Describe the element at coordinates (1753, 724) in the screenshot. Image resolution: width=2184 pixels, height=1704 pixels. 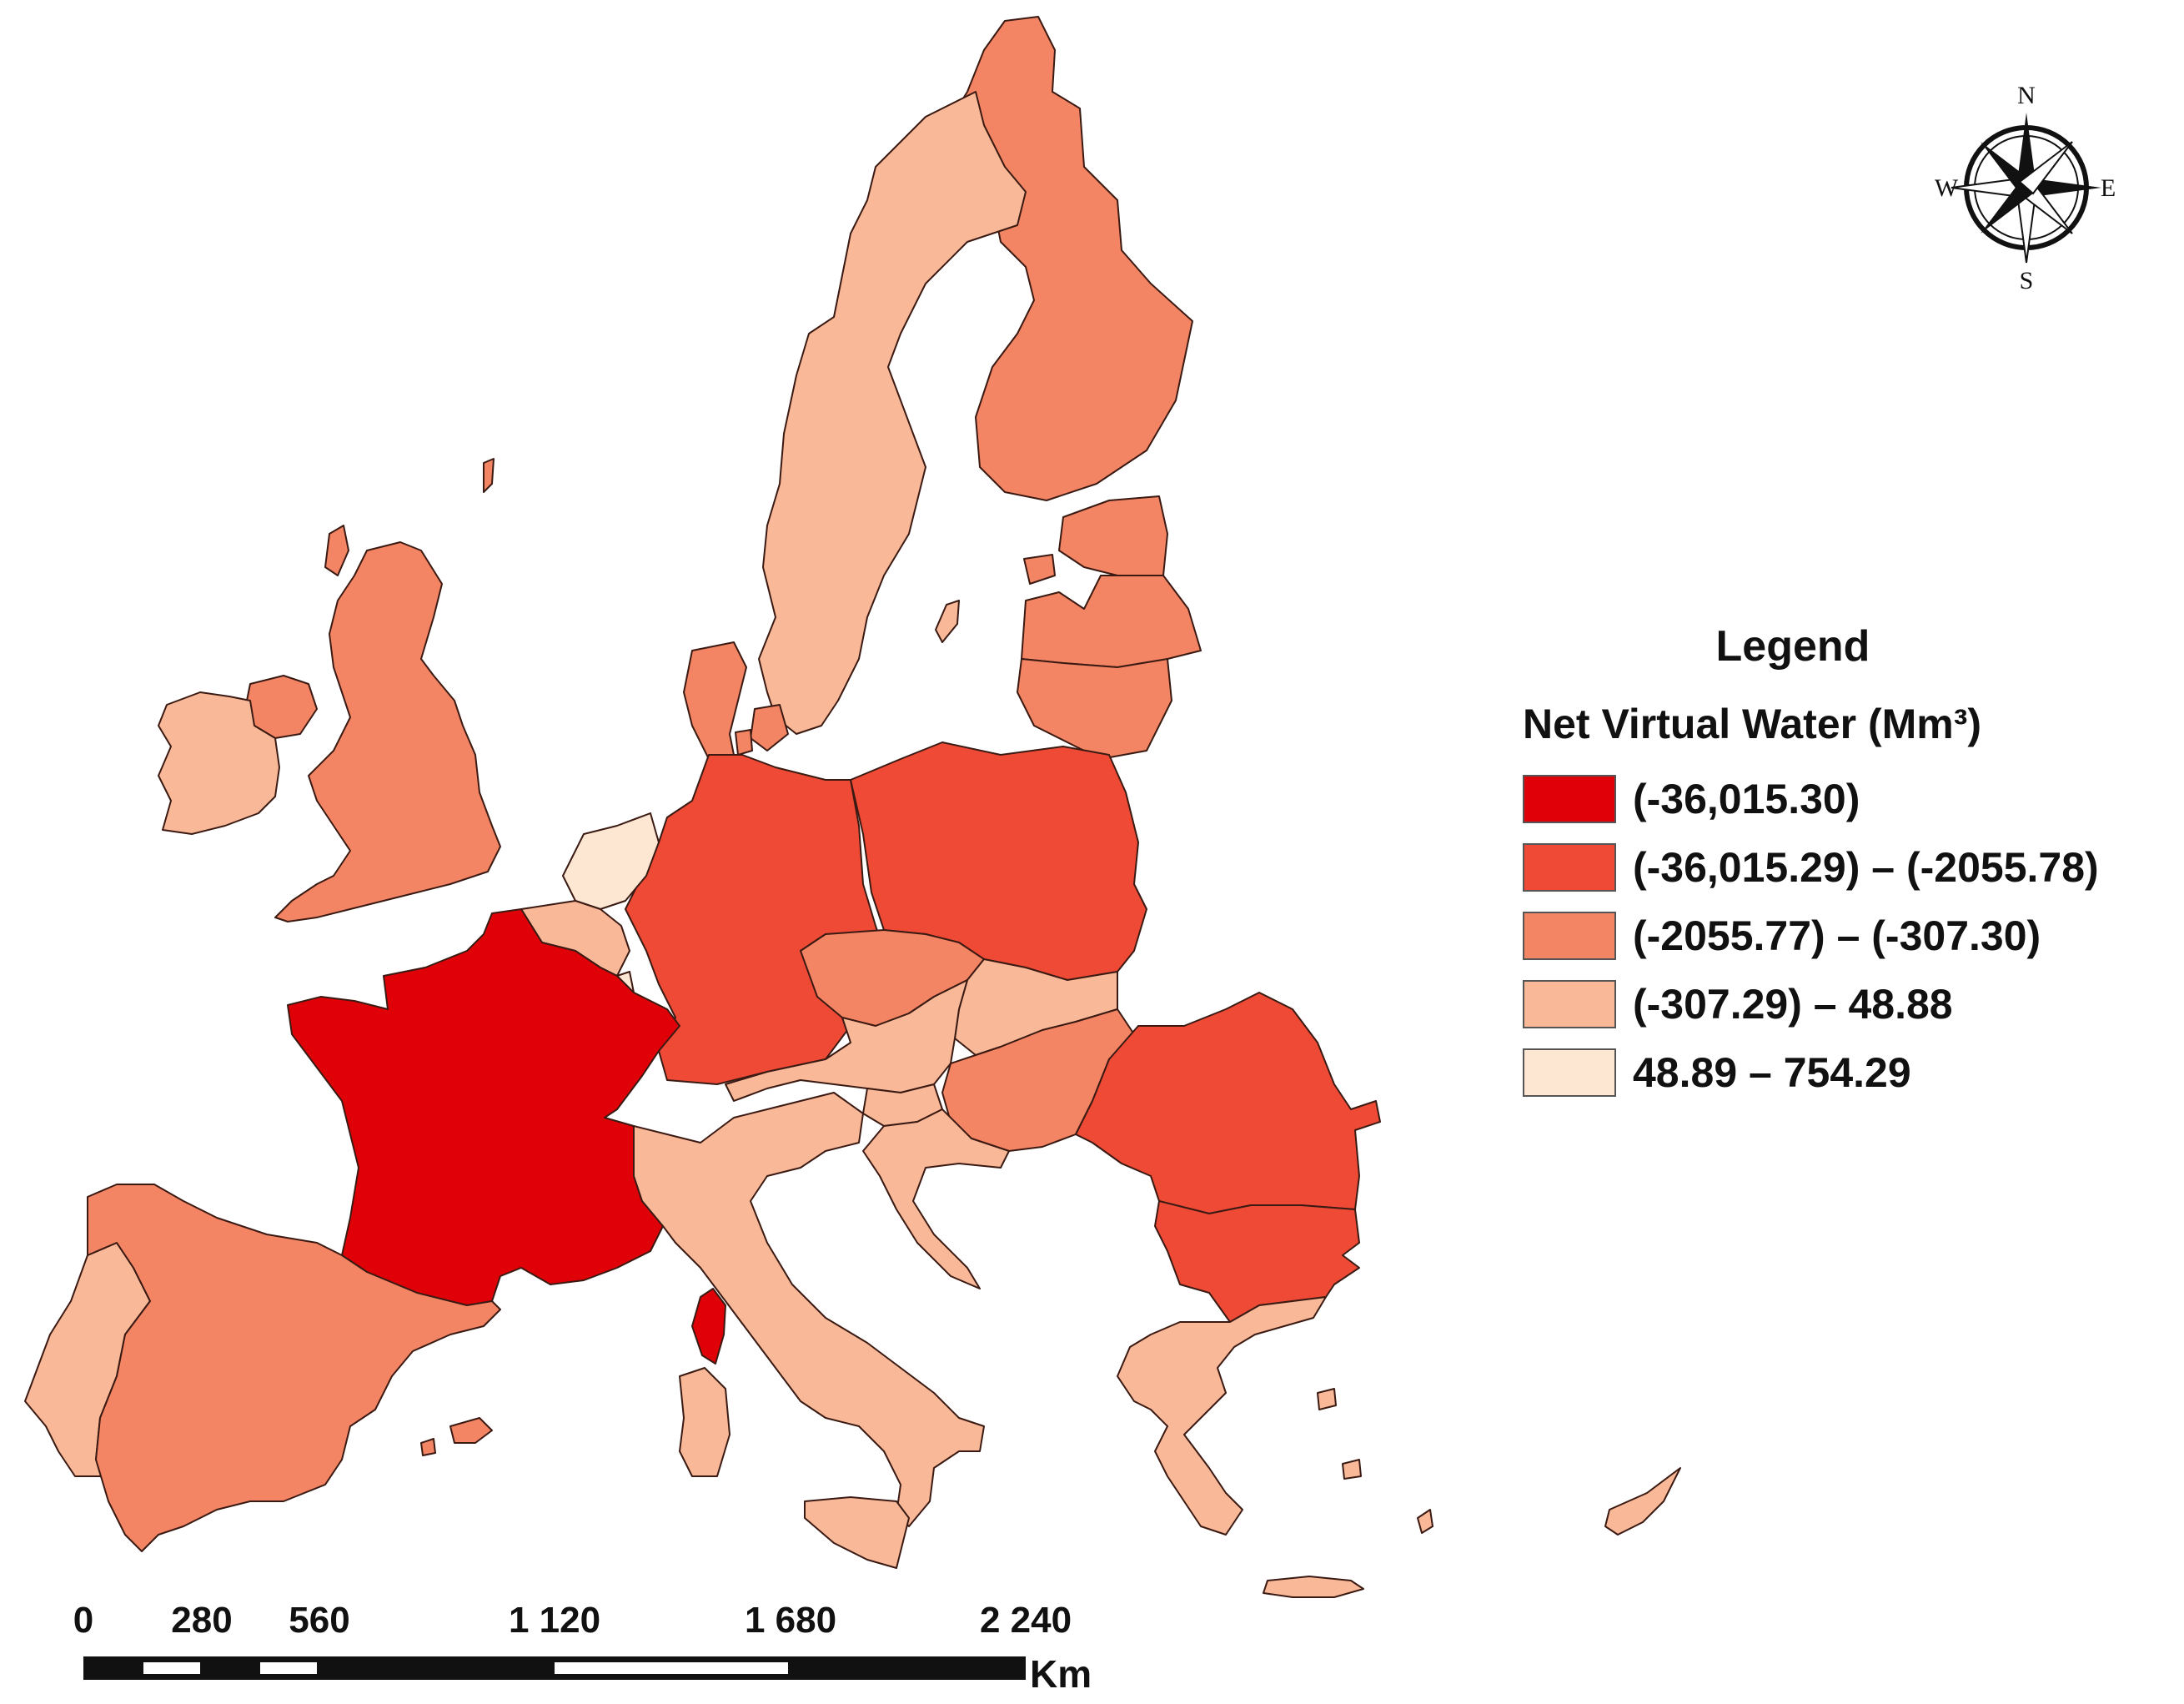
I see `legend-subtitle: Net Virtual Water (Mm³)` at that location.